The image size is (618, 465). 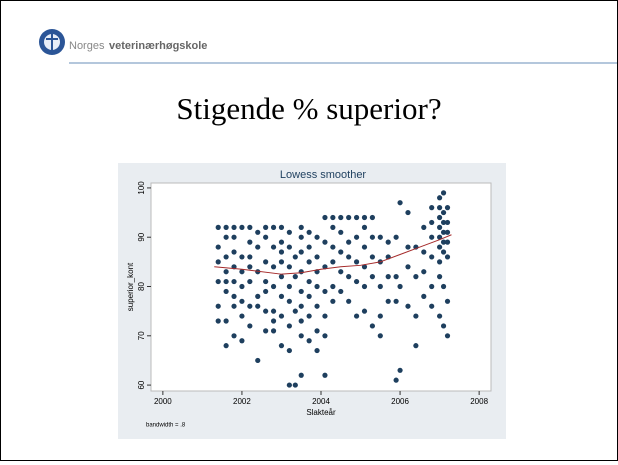 I want to click on y-tick-label: 60, so click(x=141, y=384).